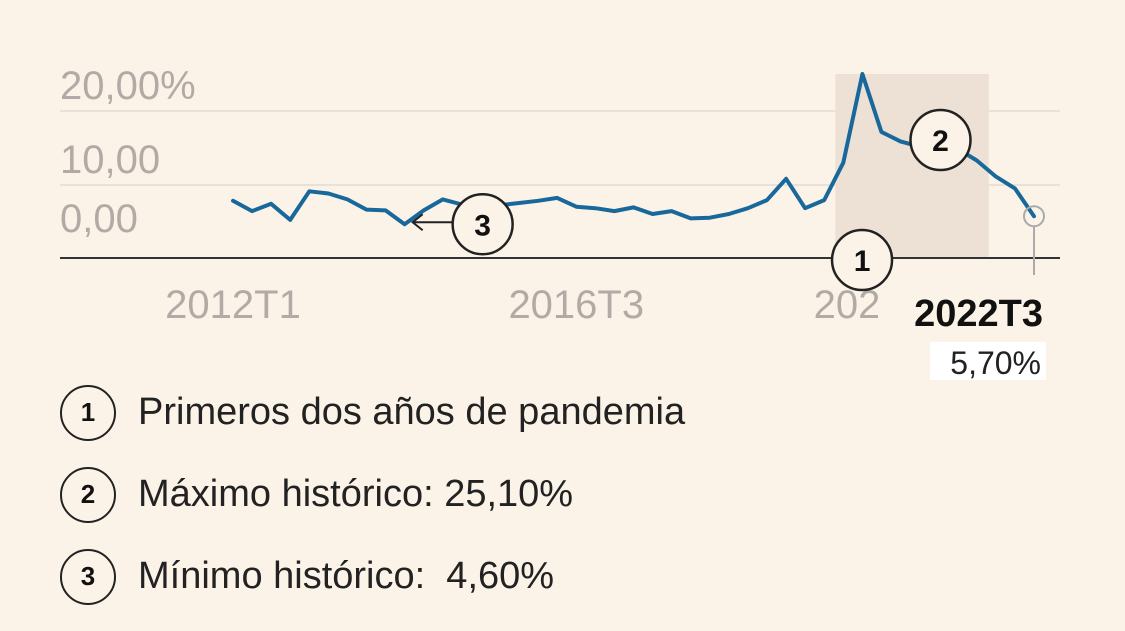 This screenshot has width=1125, height=631. Describe the element at coordinates (99, 219) in the screenshot. I see `y-tick-label: 0,00` at that location.